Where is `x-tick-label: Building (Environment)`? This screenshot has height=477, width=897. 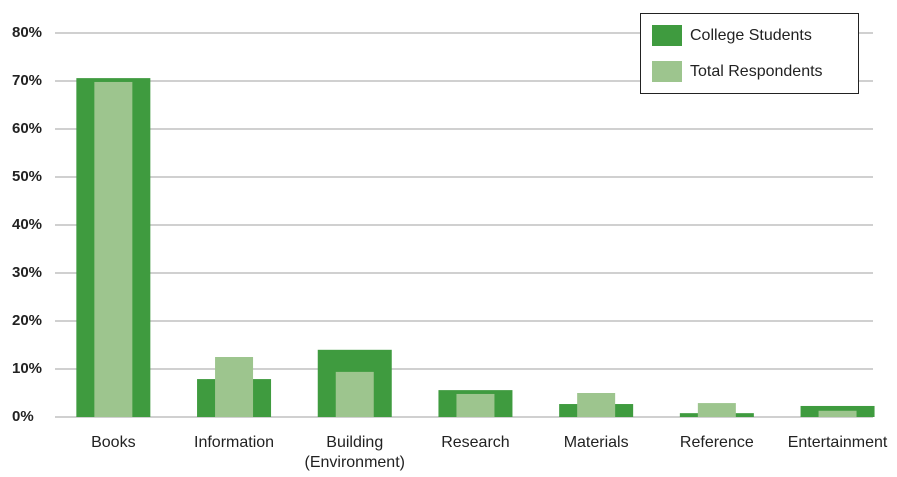
x-tick-label: Building (Environment) is located at coordinates (354, 452).